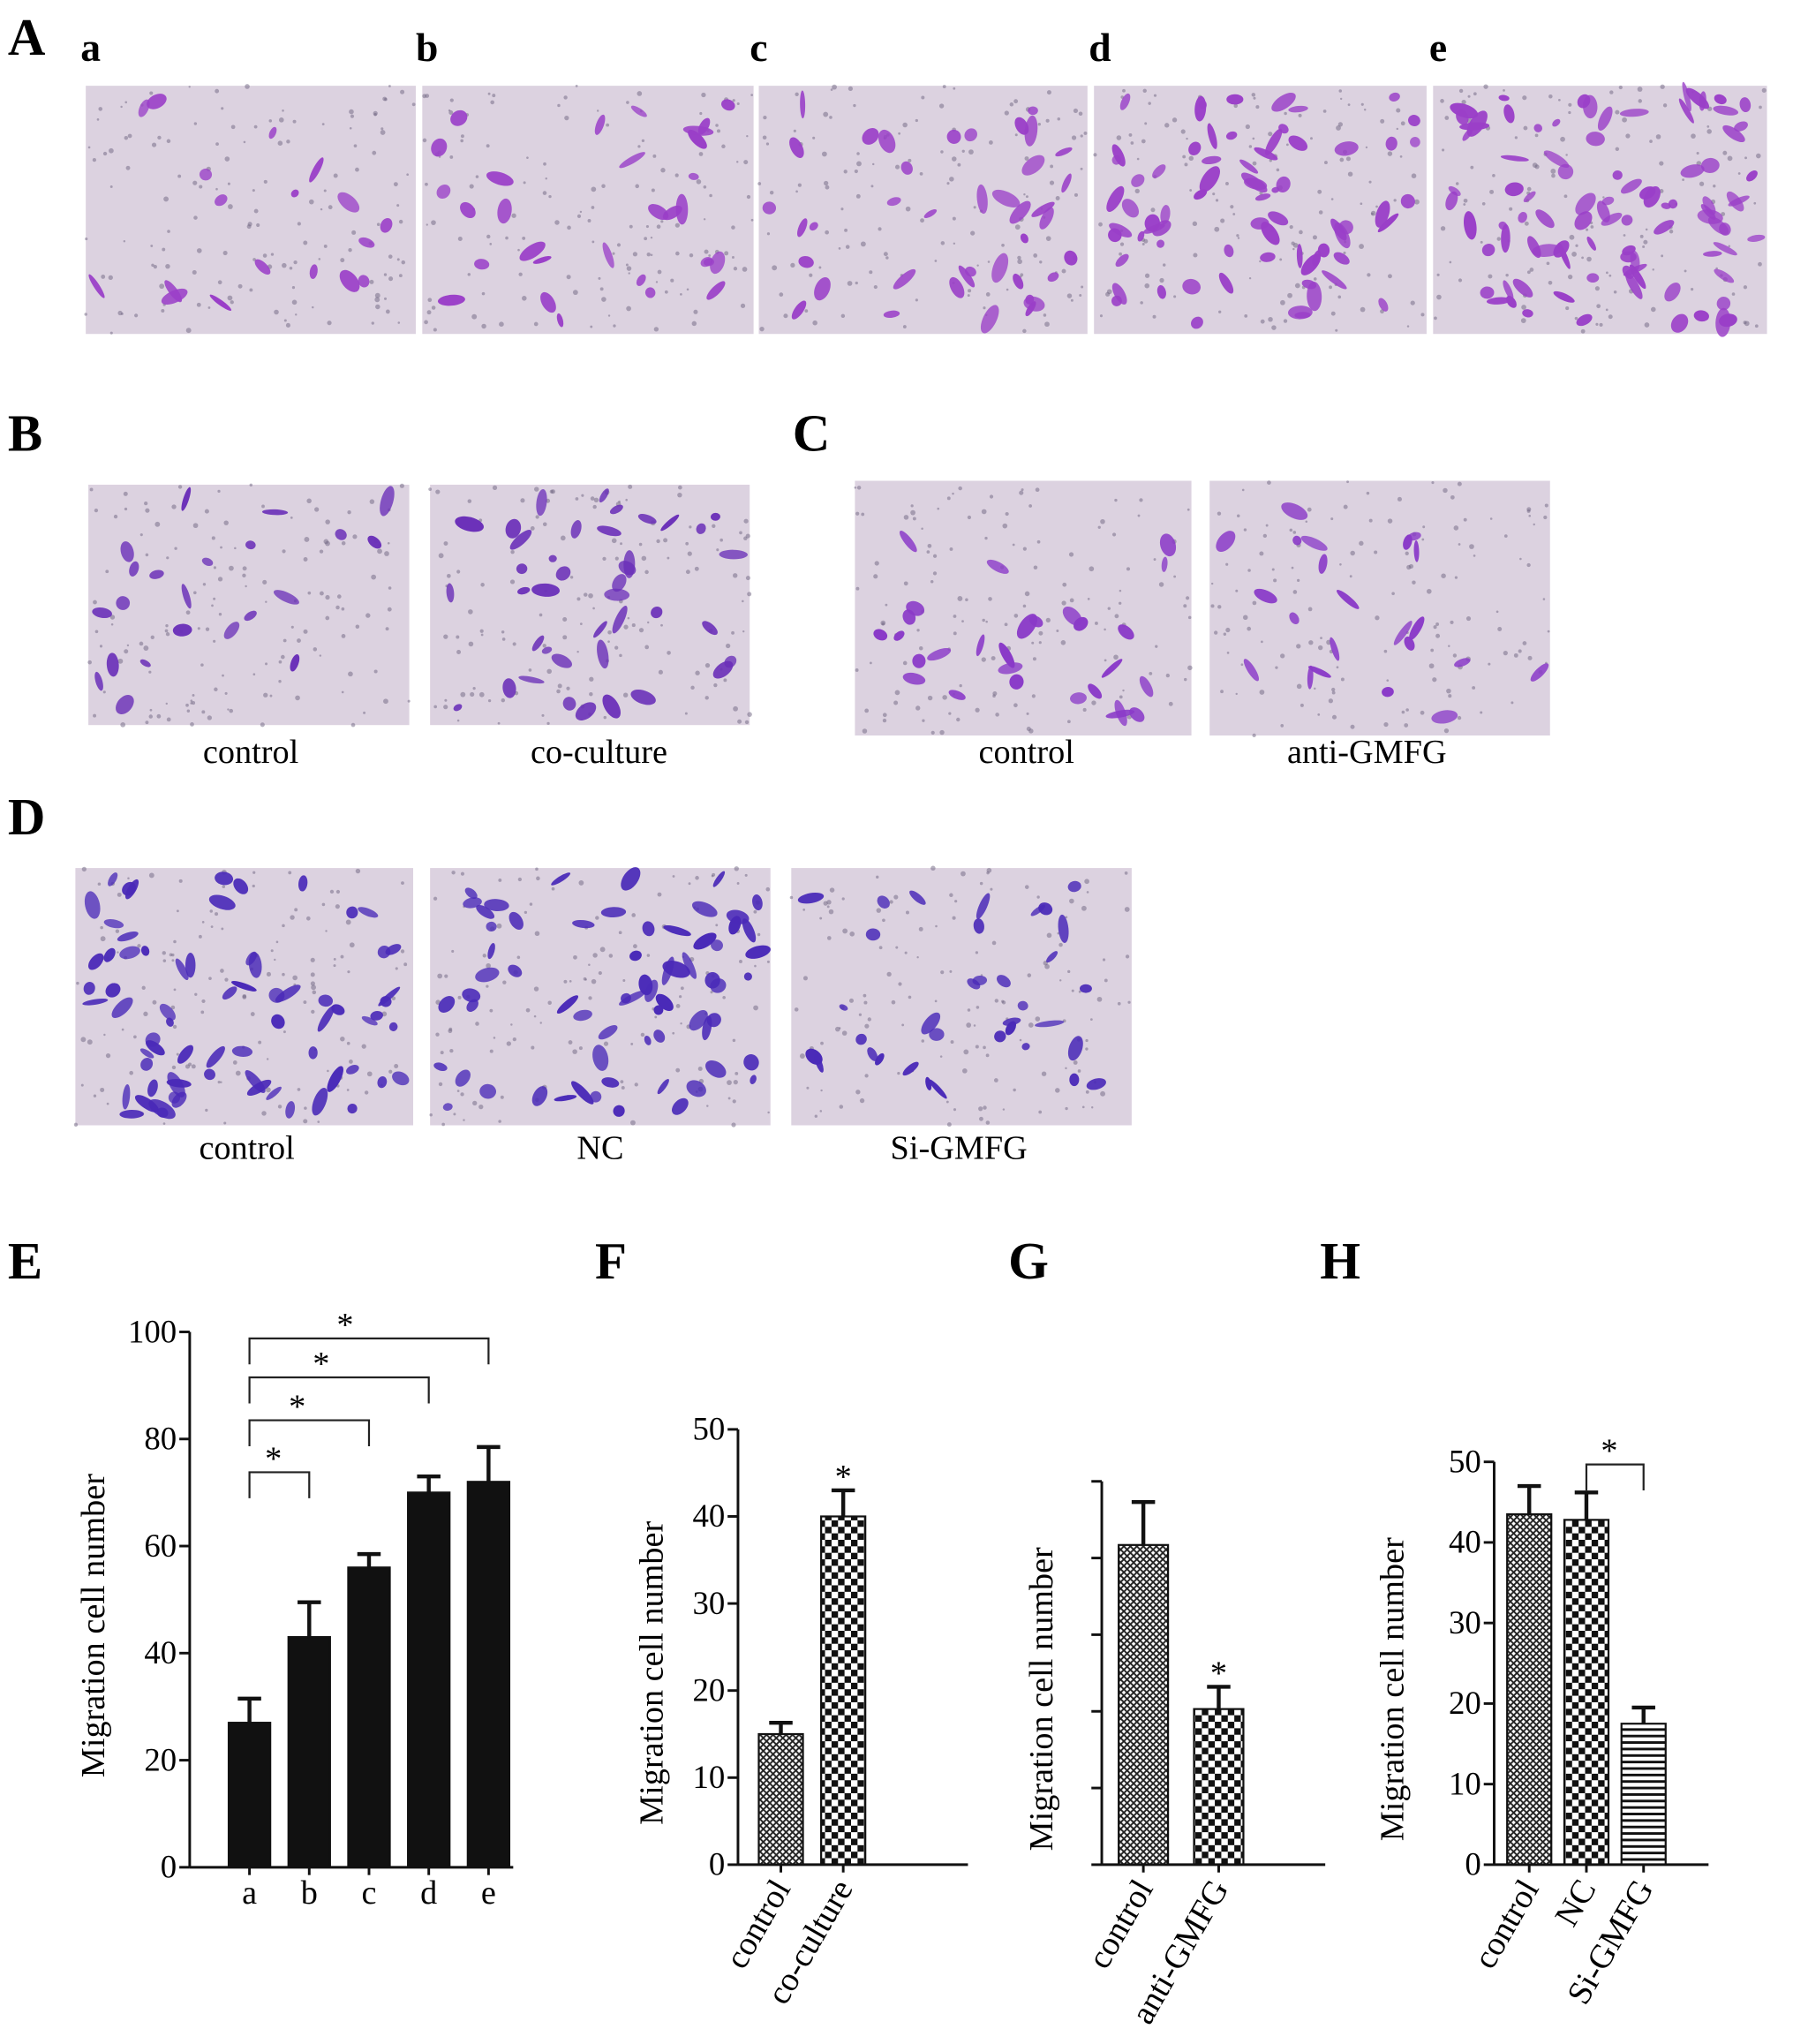 This screenshot has width=1793, height=2044. What do you see at coordinates (1586, 1505) in the screenshot?
I see `error-bar` at bounding box center [1586, 1505].